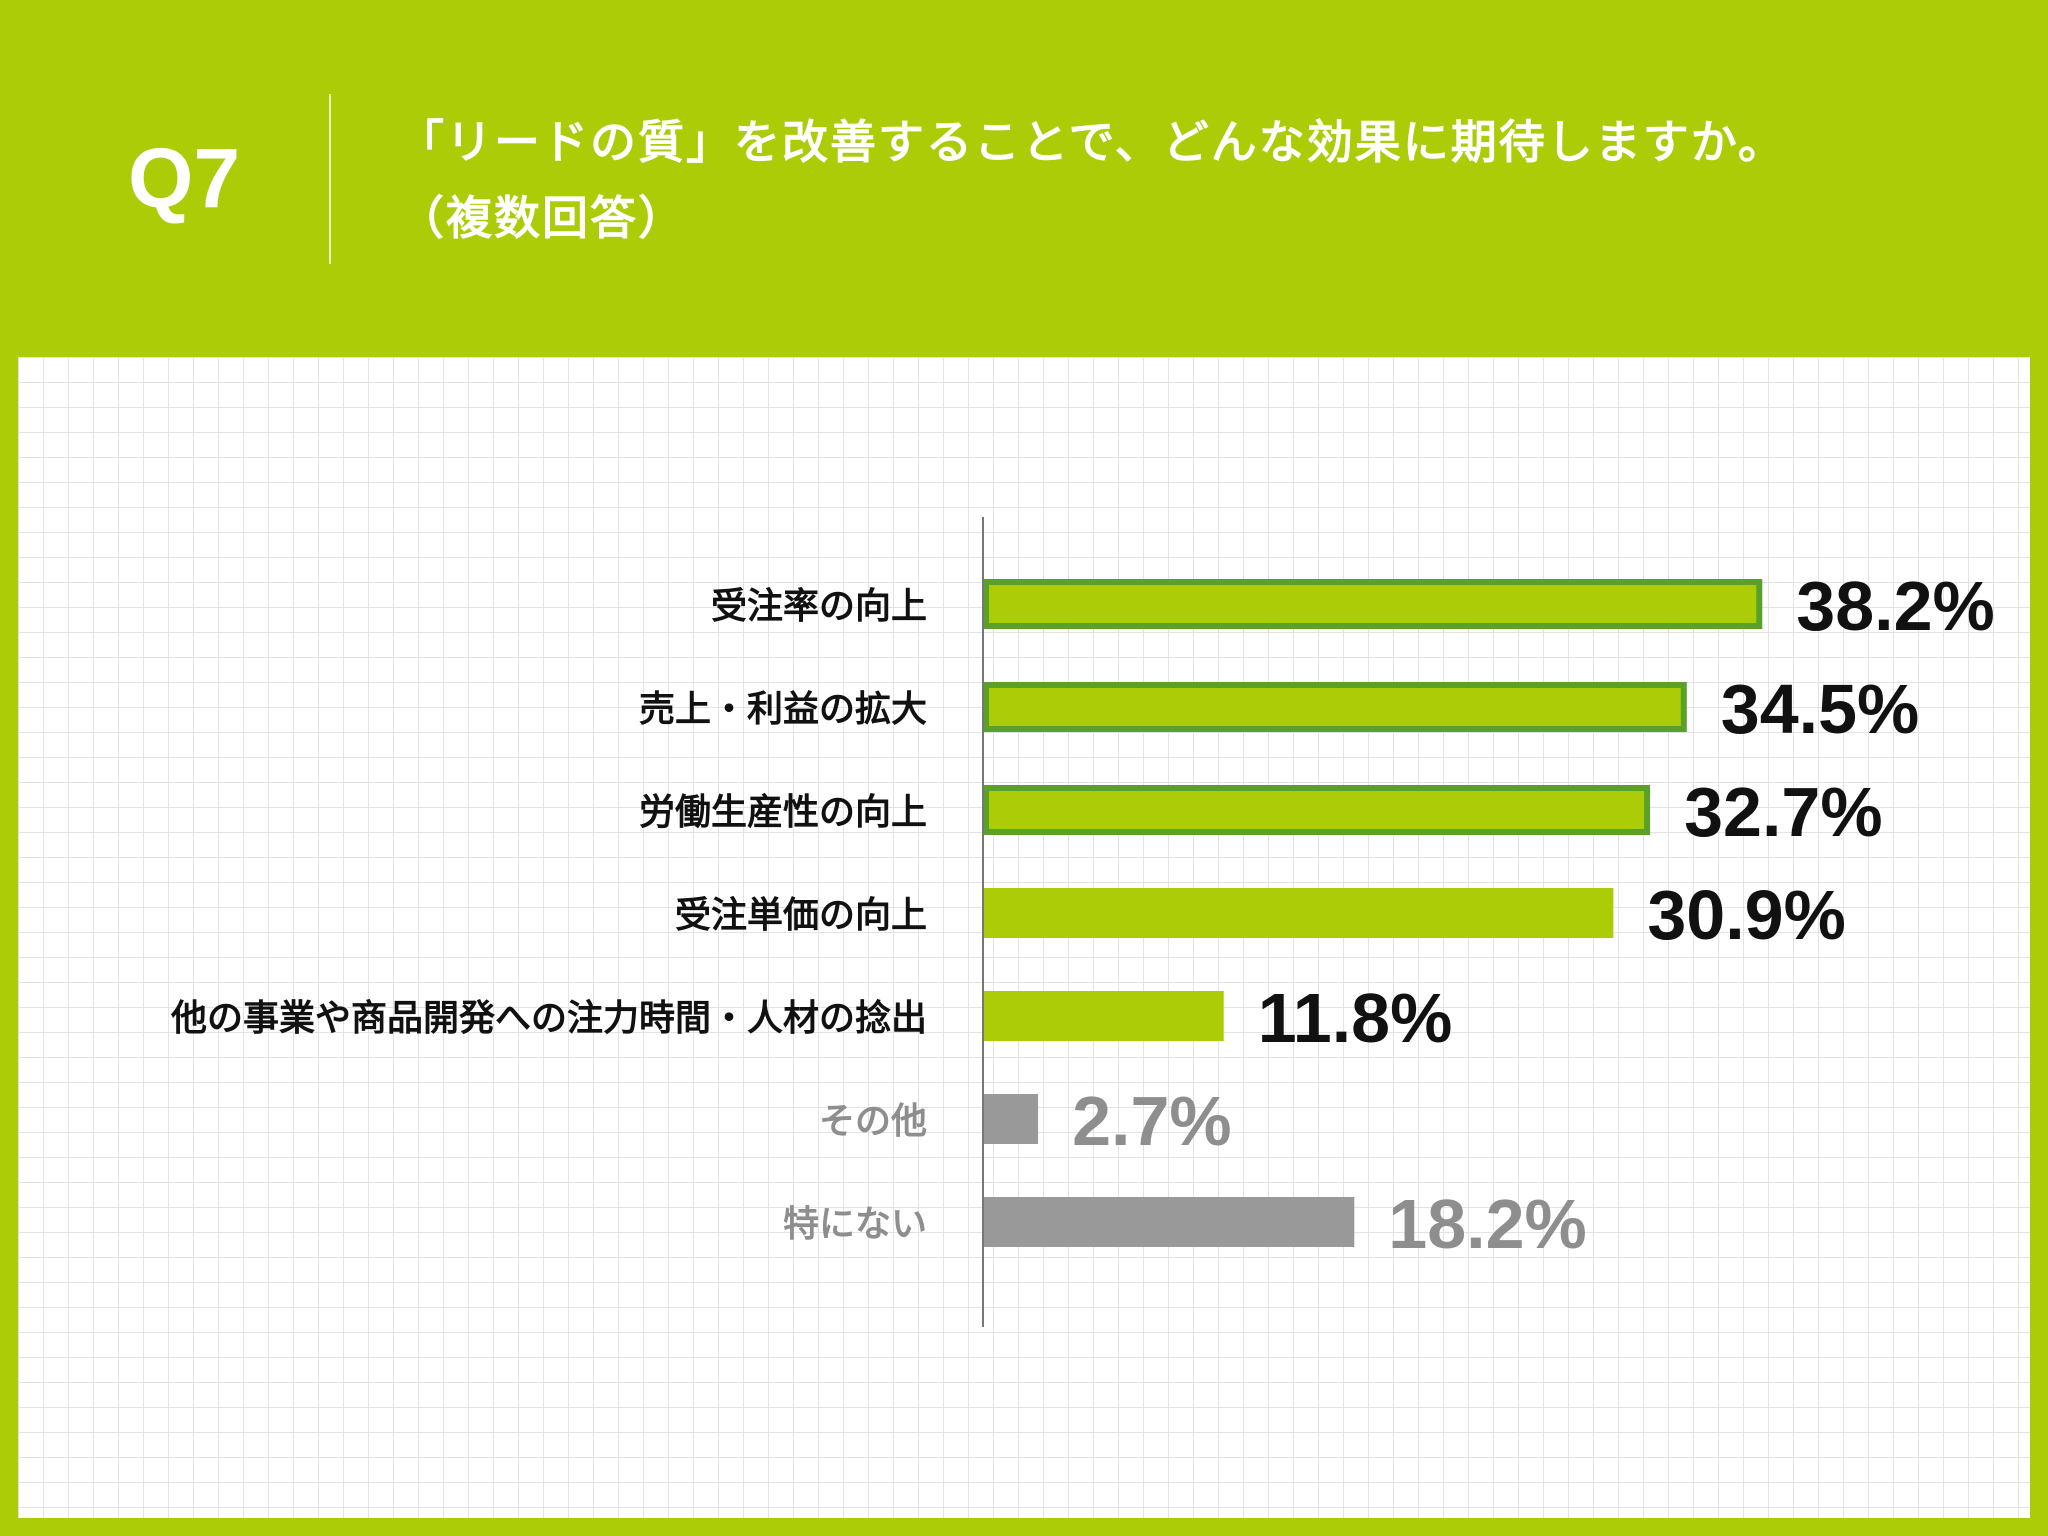  What do you see at coordinates (1783, 812) in the screenshot?
I see `value-label: 32.7%` at bounding box center [1783, 812].